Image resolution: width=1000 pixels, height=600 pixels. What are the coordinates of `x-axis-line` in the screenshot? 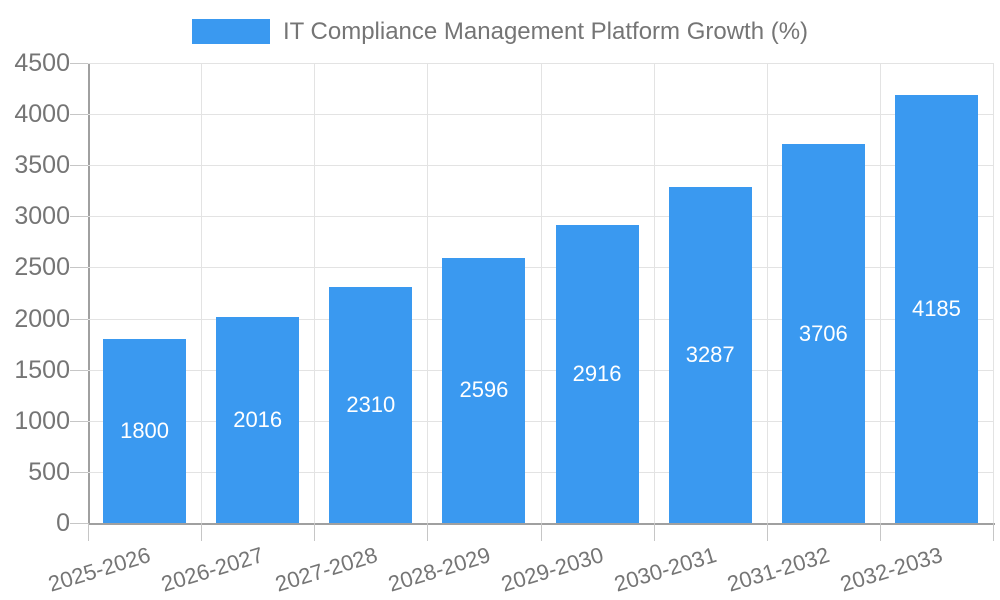 It's located at (541, 524).